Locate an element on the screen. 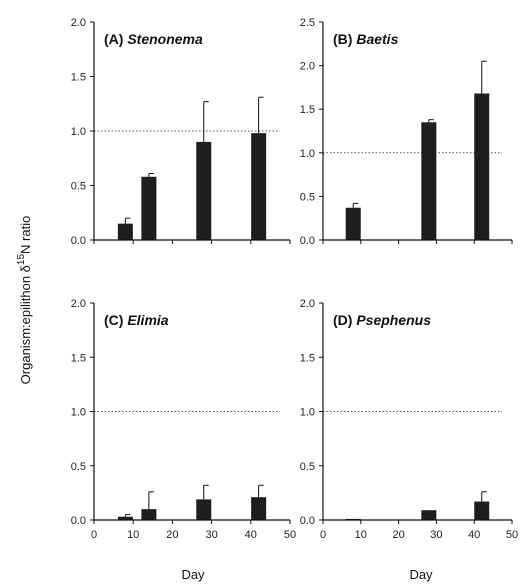 This screenshot has height=584, width=523. panel-title-letter: (D) is located at coordinates (344, 320).